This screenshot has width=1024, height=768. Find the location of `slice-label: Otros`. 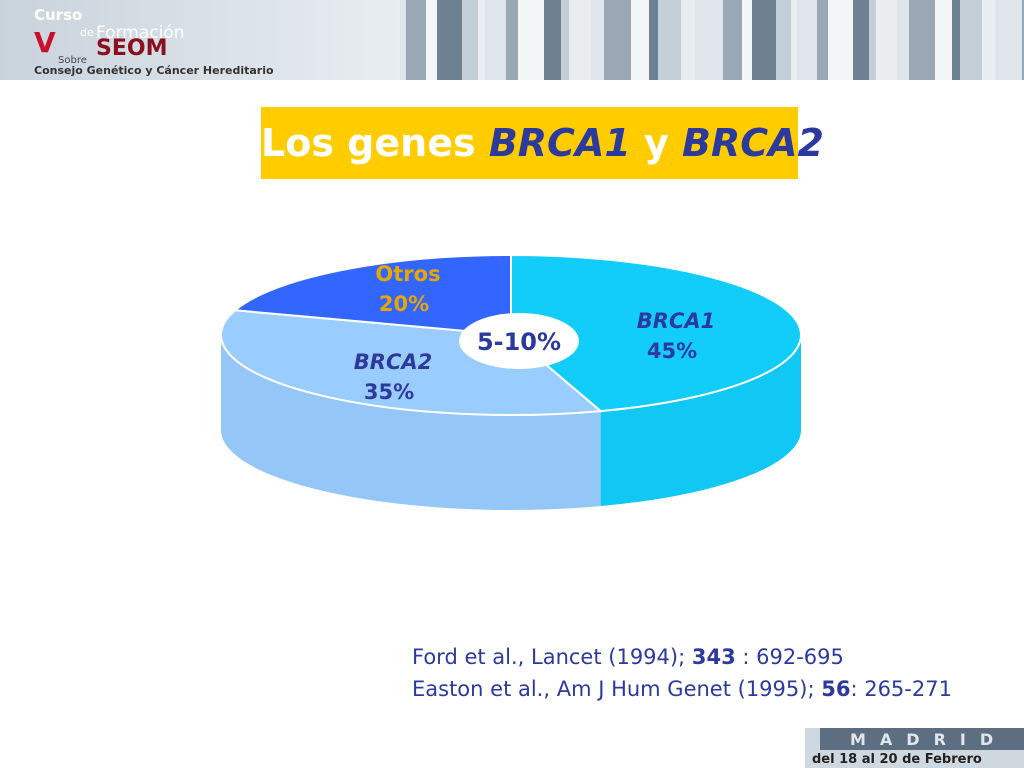

slice-label: Otros is located at coordinates (407, 274).